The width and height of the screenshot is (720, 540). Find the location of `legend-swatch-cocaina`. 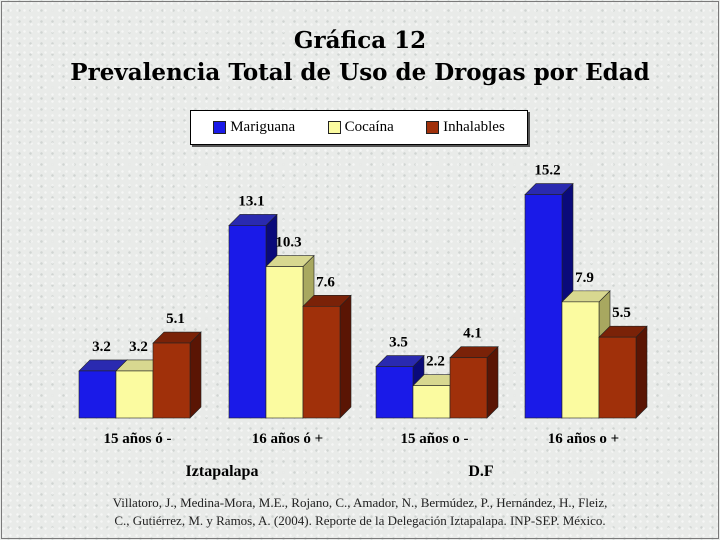

legend-swatch-cocaina is located at coordinates (334, 127).